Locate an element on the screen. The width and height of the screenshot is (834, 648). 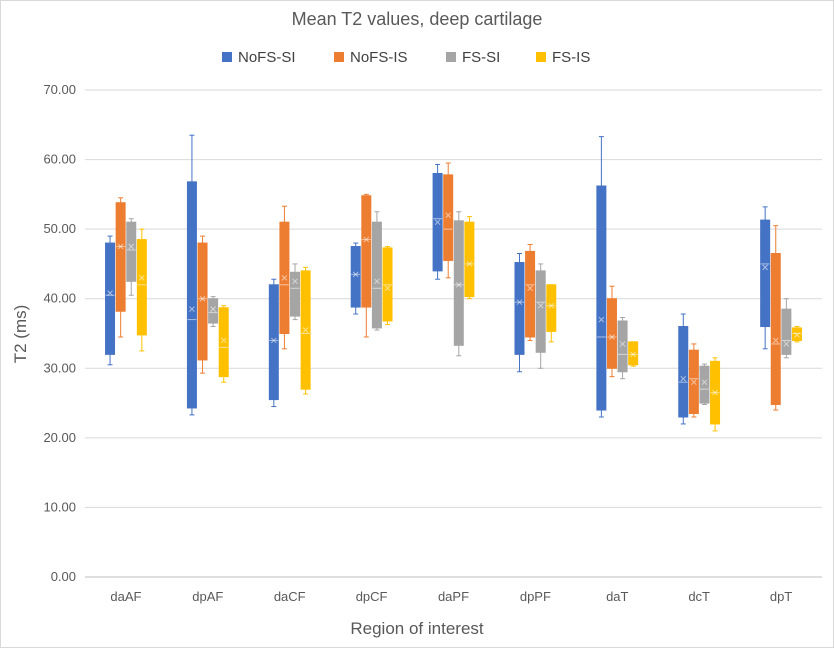
chart-title: Mean T2 values, deep cartilage is located at coordinates (417, 19).